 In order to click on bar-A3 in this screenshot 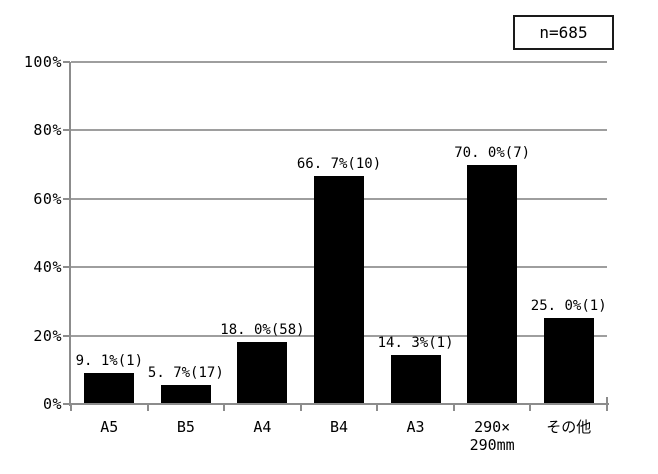, I will do `click(416, 379)`.